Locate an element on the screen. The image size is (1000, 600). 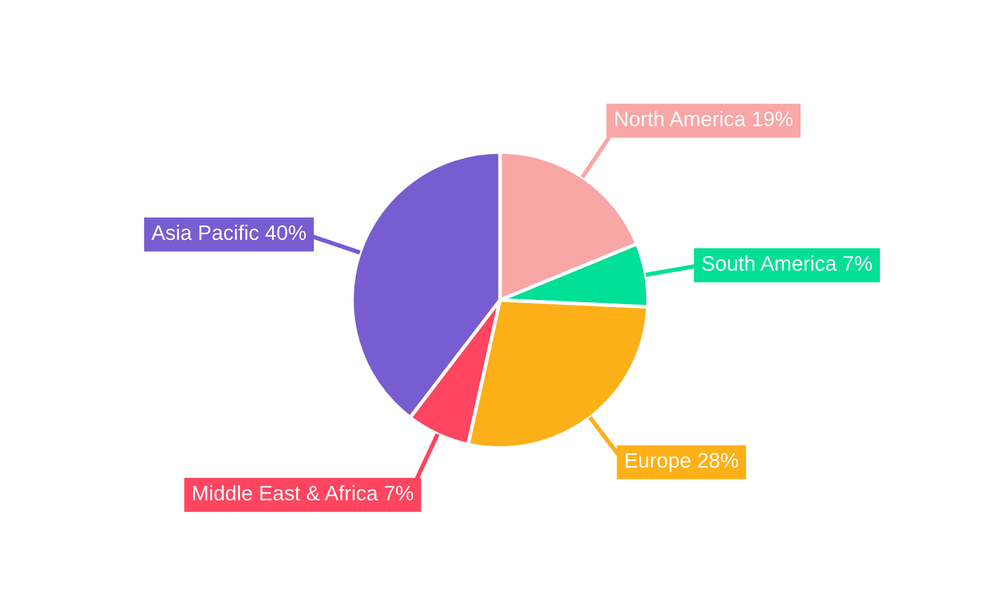
slice-label: Europe 28% is located at coordinates (682, 462).